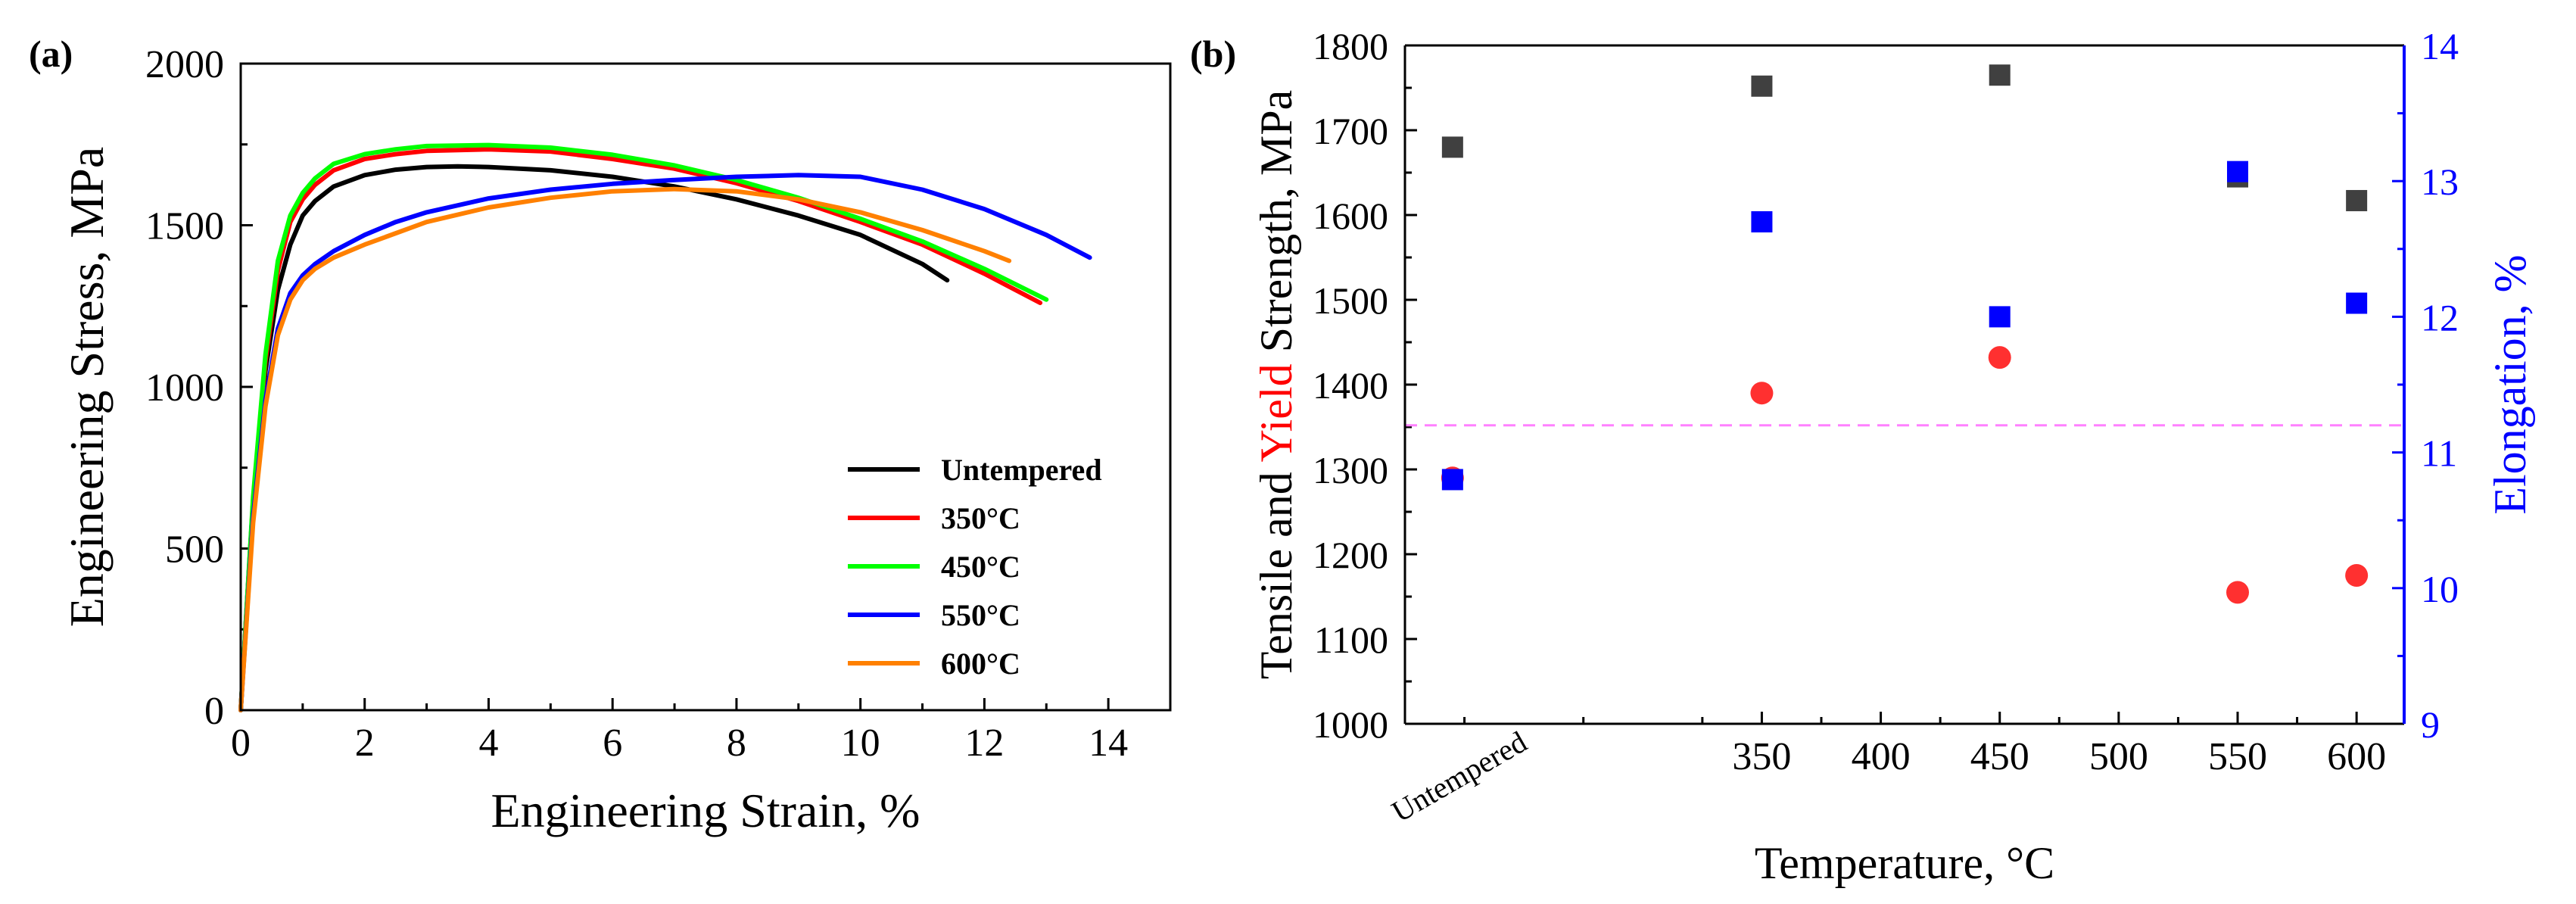 The image size is (2576, 904). What do you see at coordinates (1904, 863) in the screenshot?
I see `panel-b-x-axis-label: Temperature, °C` at bounding box center [1904, 863].